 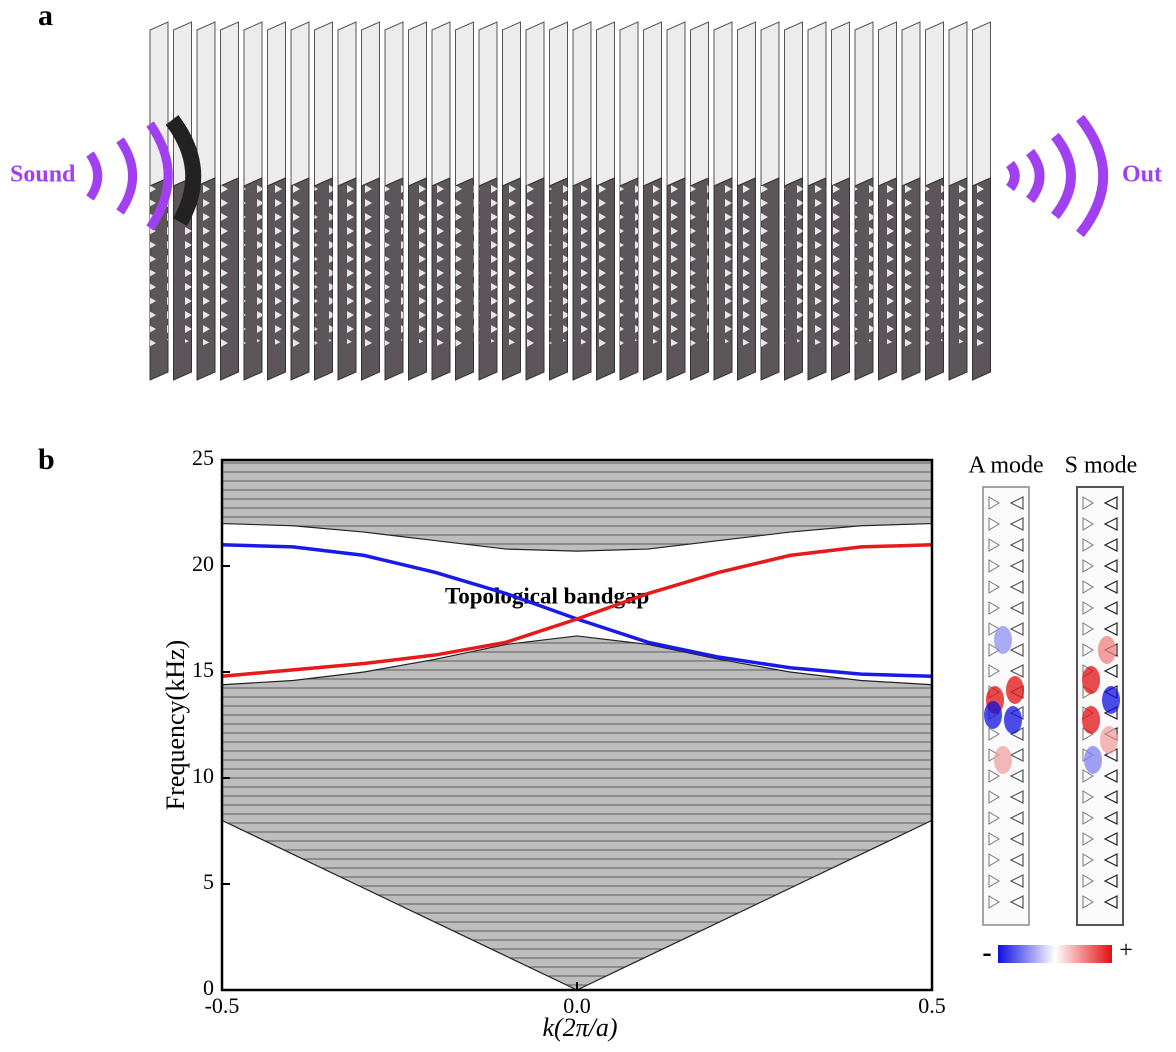 I want to click on speaker, so click(x=183, y=170).